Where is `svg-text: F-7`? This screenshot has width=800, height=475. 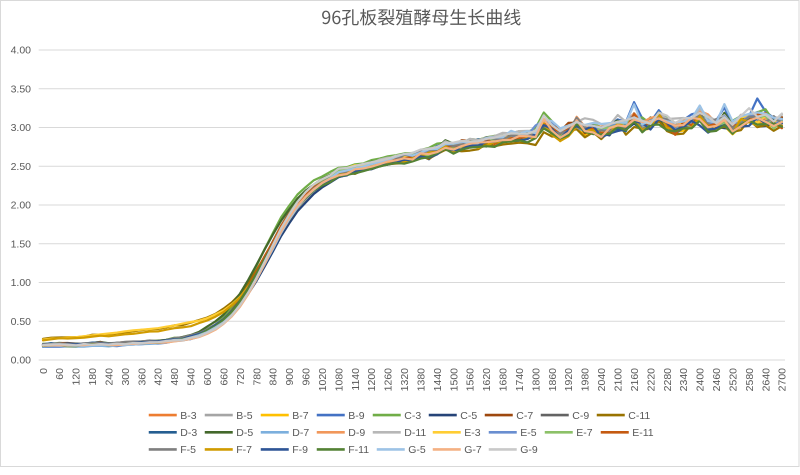 svg-text: F-7 is located at coordinates (244, 450).